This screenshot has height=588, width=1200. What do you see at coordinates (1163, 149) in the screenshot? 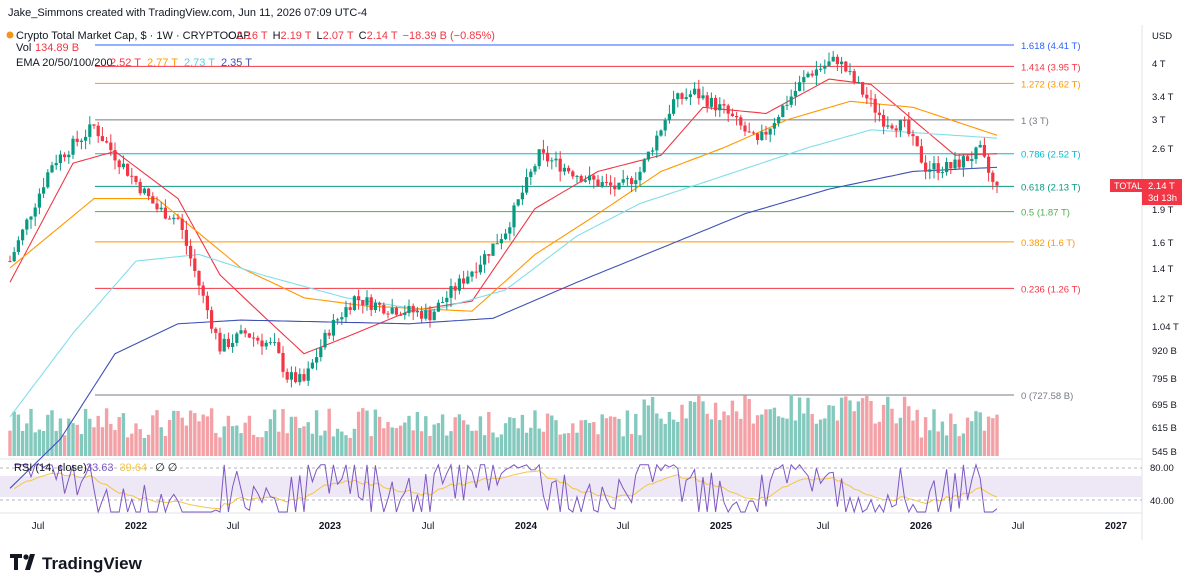
I see `price-tick: 2.6 T` at bounding box center [1163, 149].